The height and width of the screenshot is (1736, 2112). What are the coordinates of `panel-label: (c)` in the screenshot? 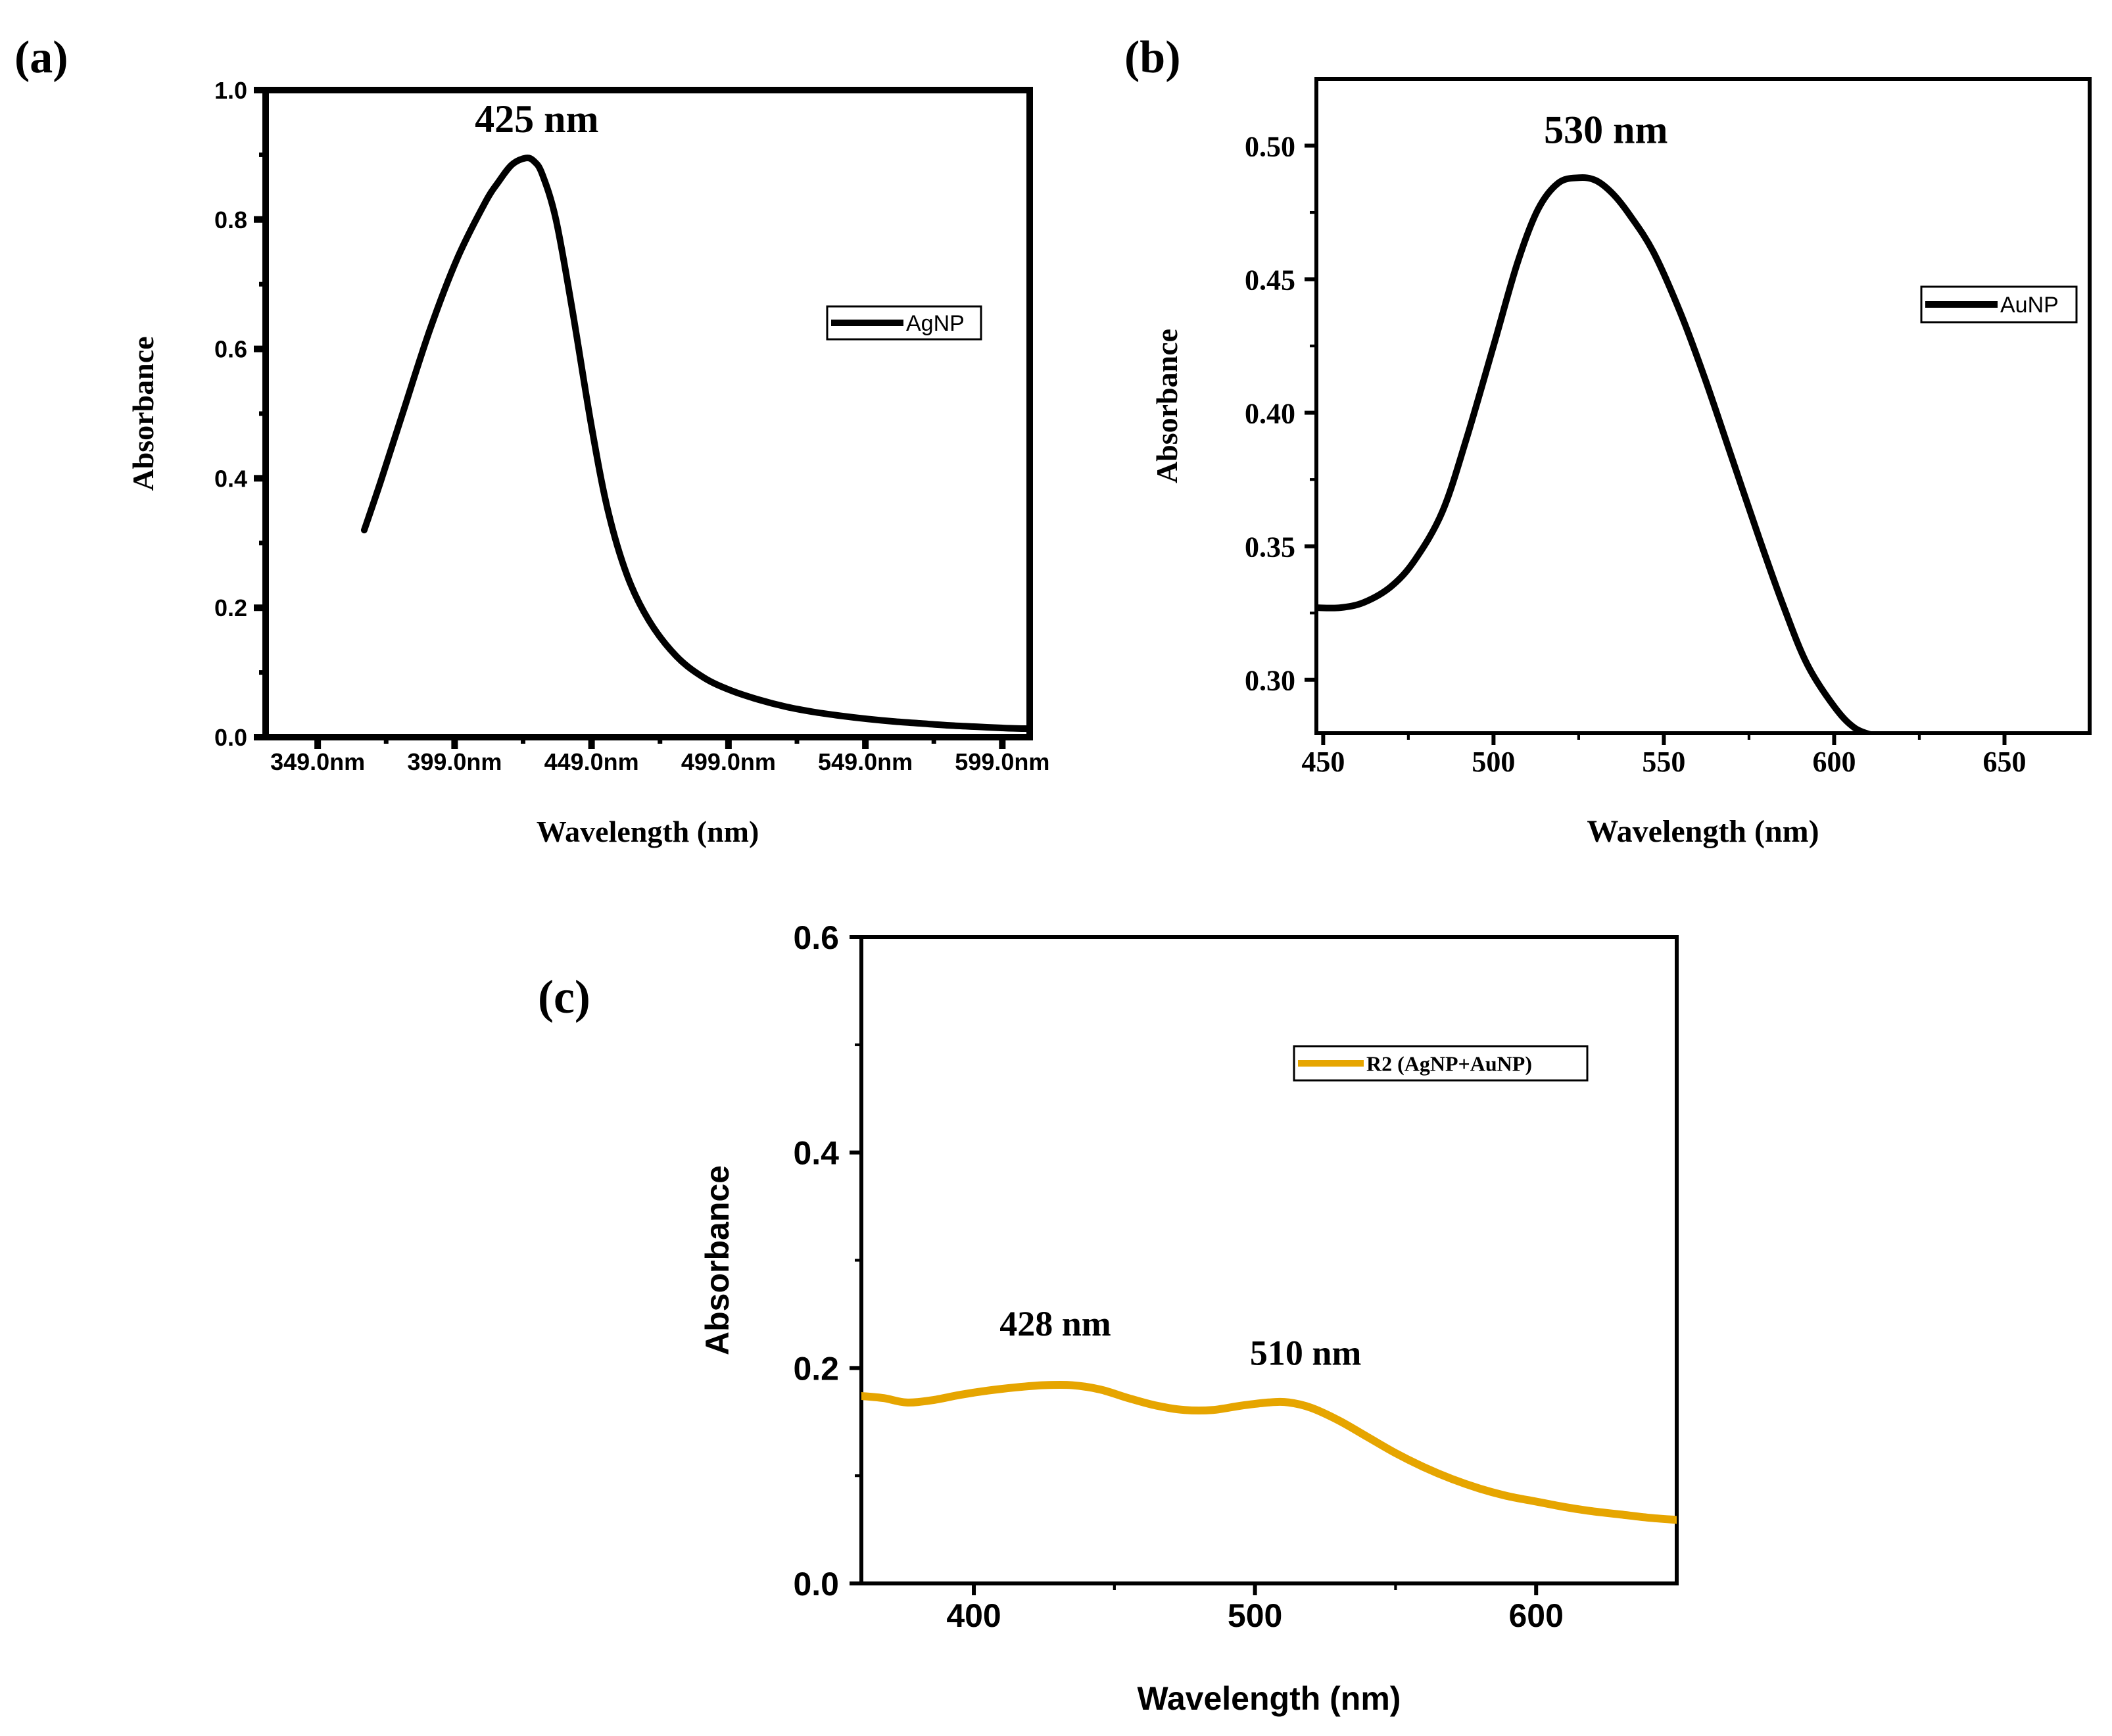 It's located at (564, 997).